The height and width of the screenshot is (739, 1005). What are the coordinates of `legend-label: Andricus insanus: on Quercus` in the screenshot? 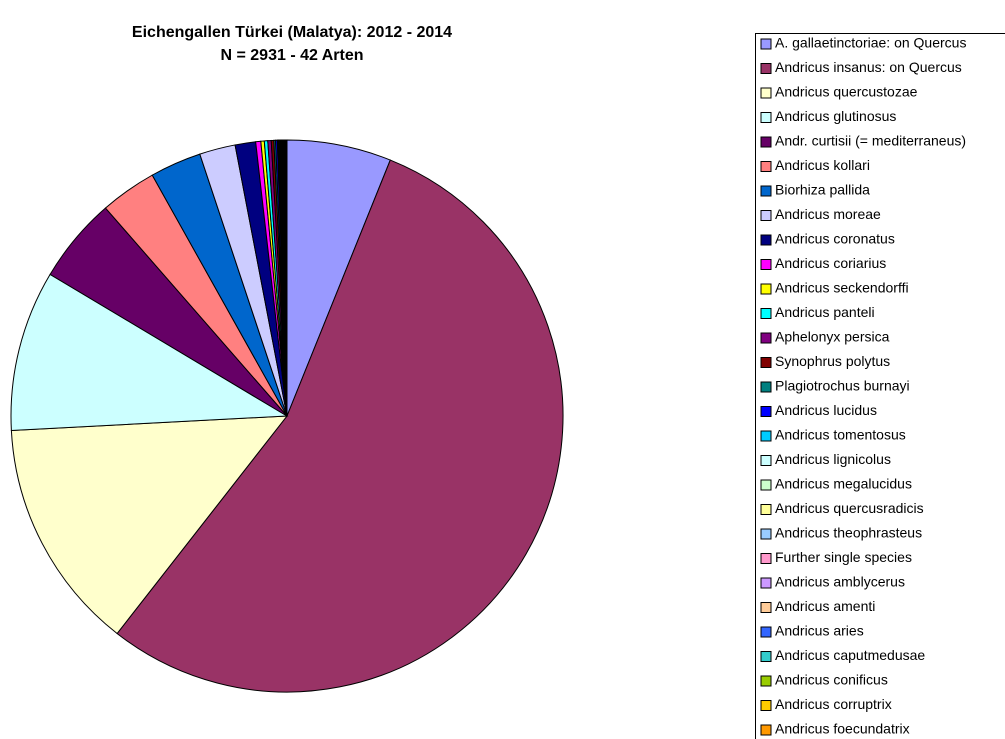 It's located at (868, 67).